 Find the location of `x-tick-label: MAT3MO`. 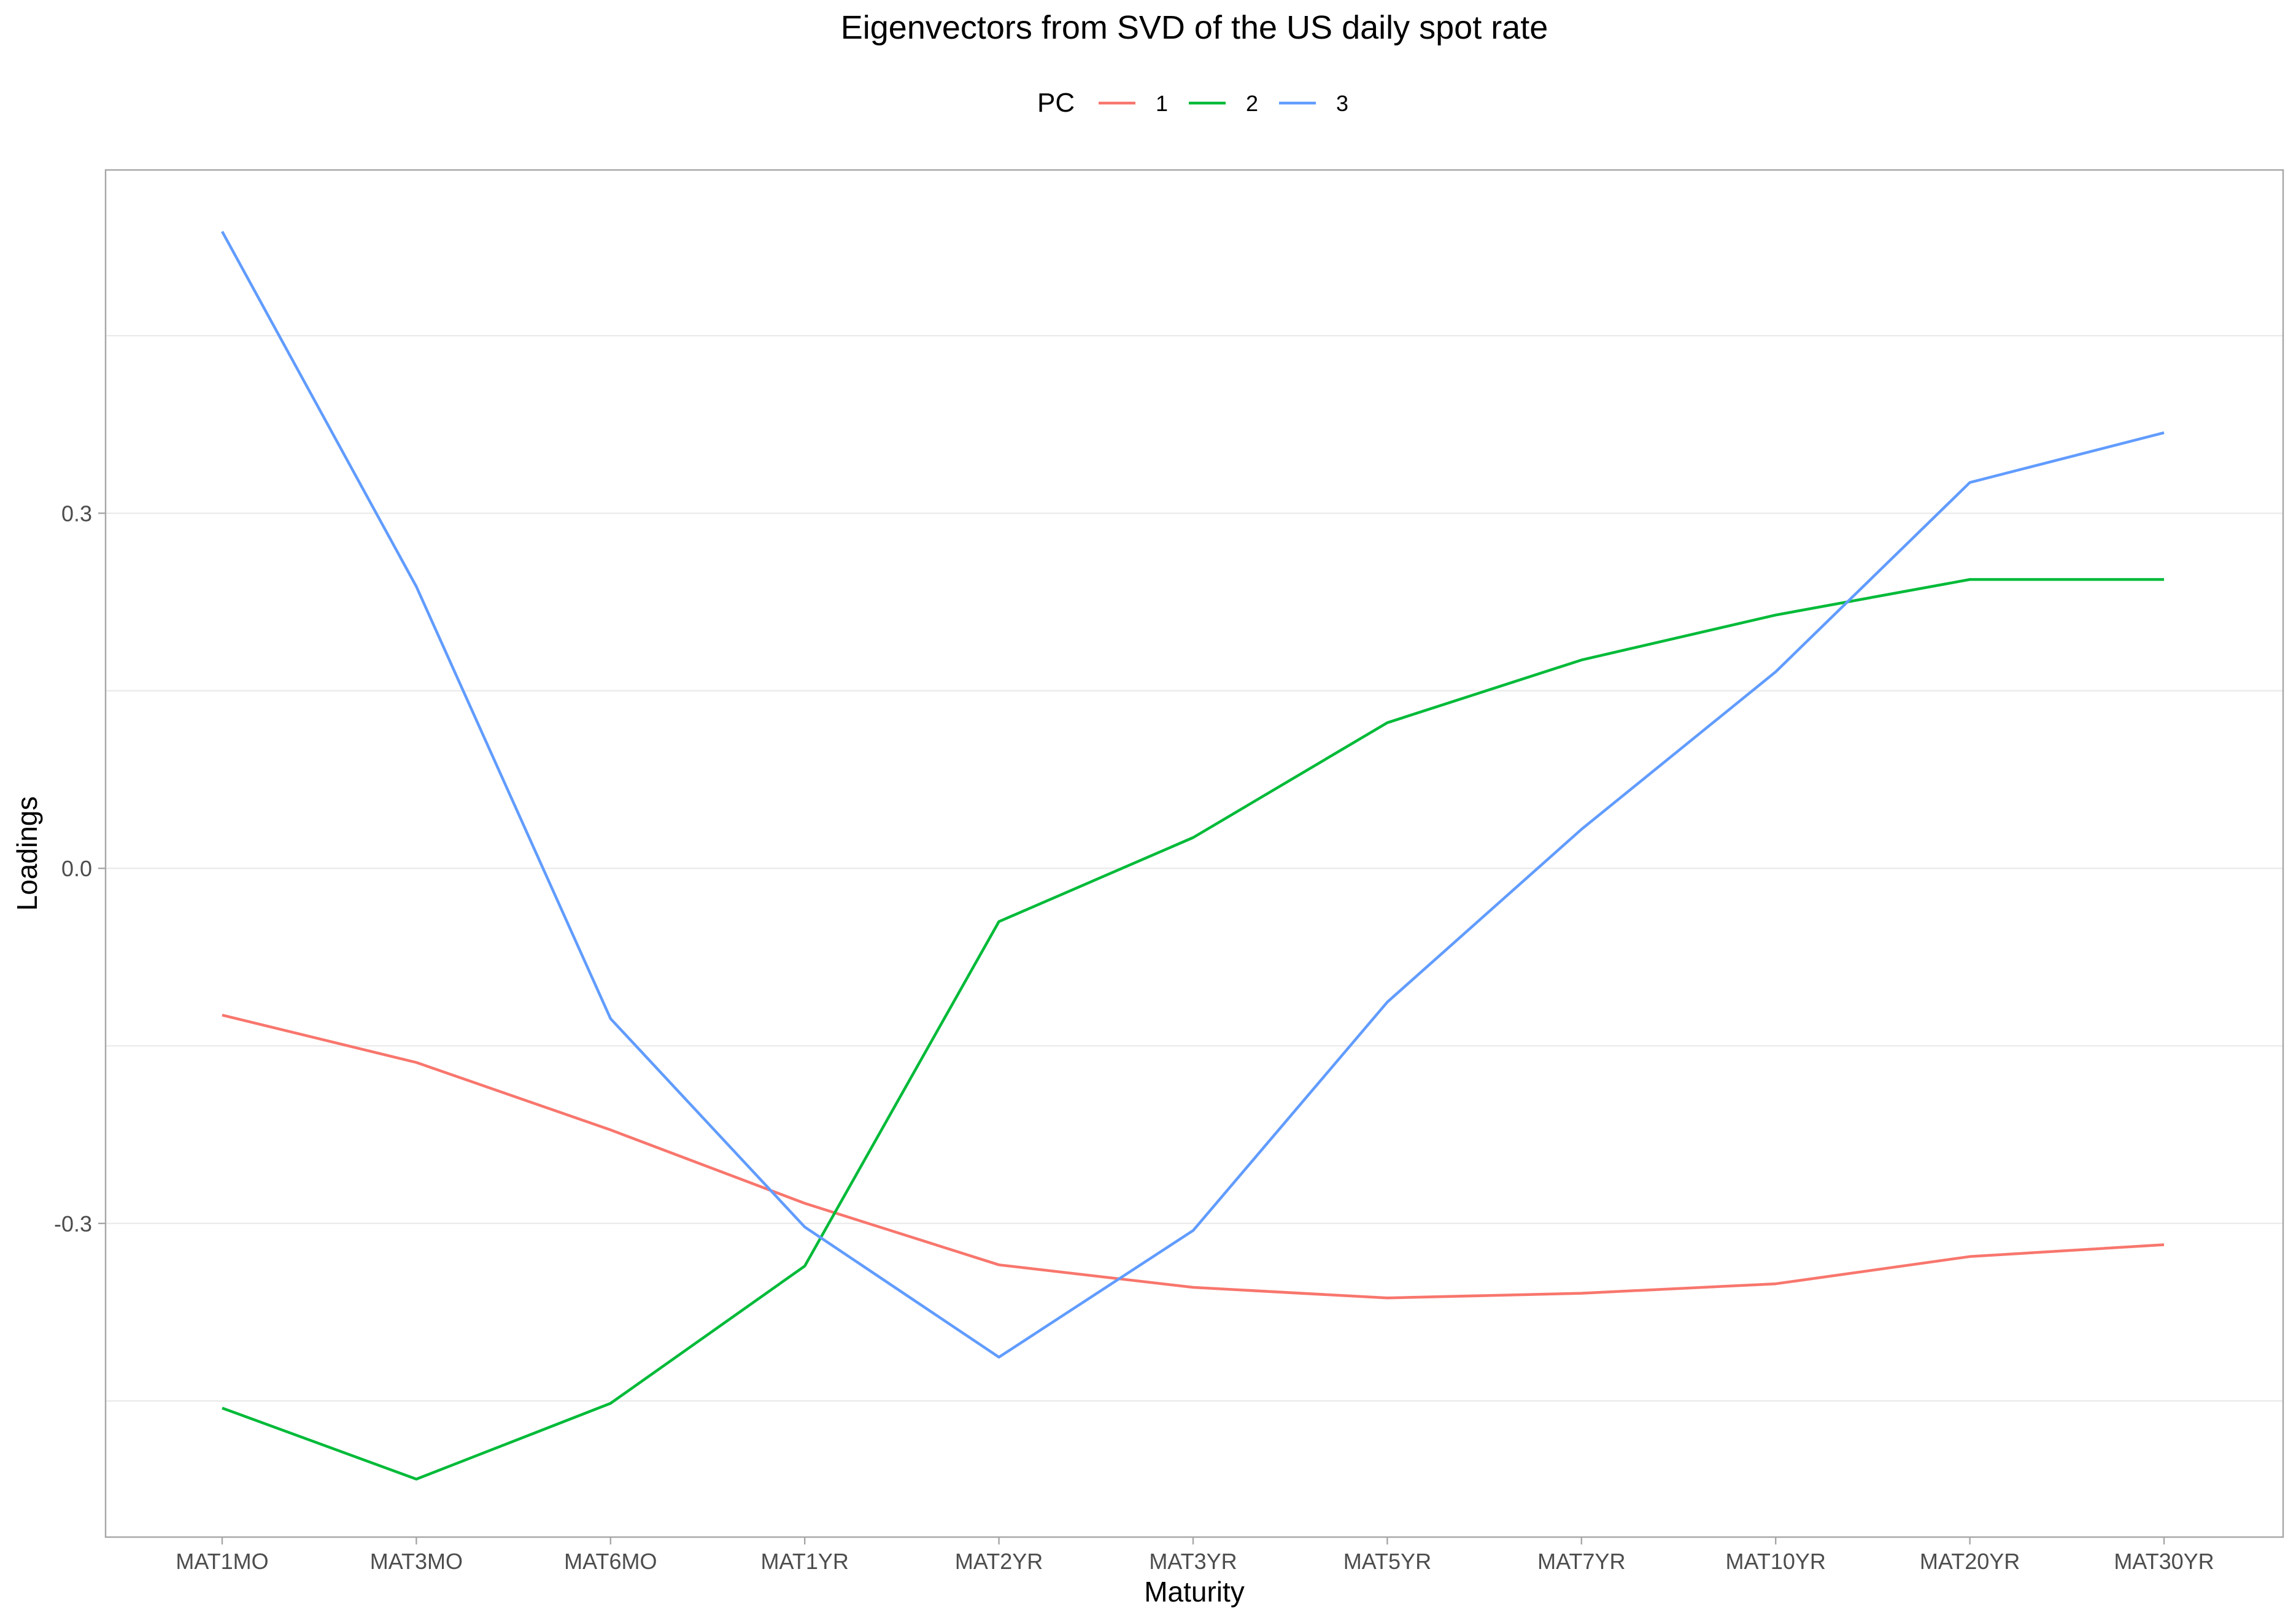

x-tick-label: MAT3MO is located at coordinates (416, 1561).